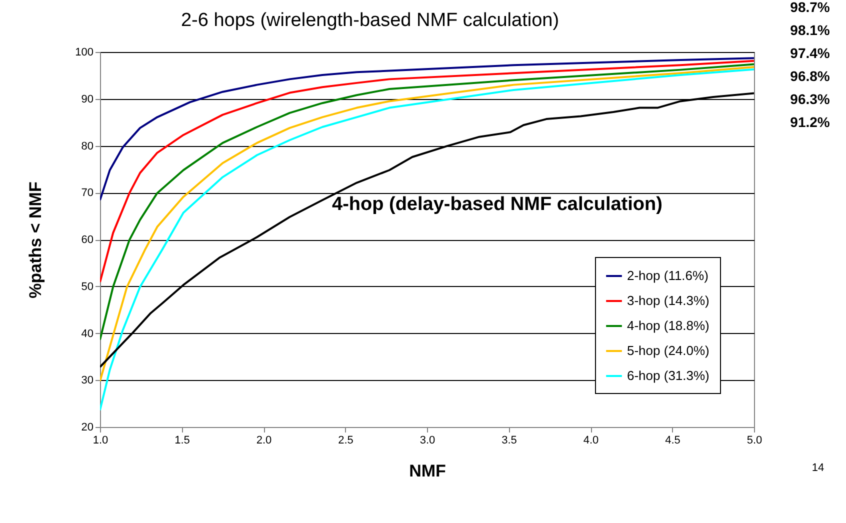  I want to click on text: 14, so click(818, 468).